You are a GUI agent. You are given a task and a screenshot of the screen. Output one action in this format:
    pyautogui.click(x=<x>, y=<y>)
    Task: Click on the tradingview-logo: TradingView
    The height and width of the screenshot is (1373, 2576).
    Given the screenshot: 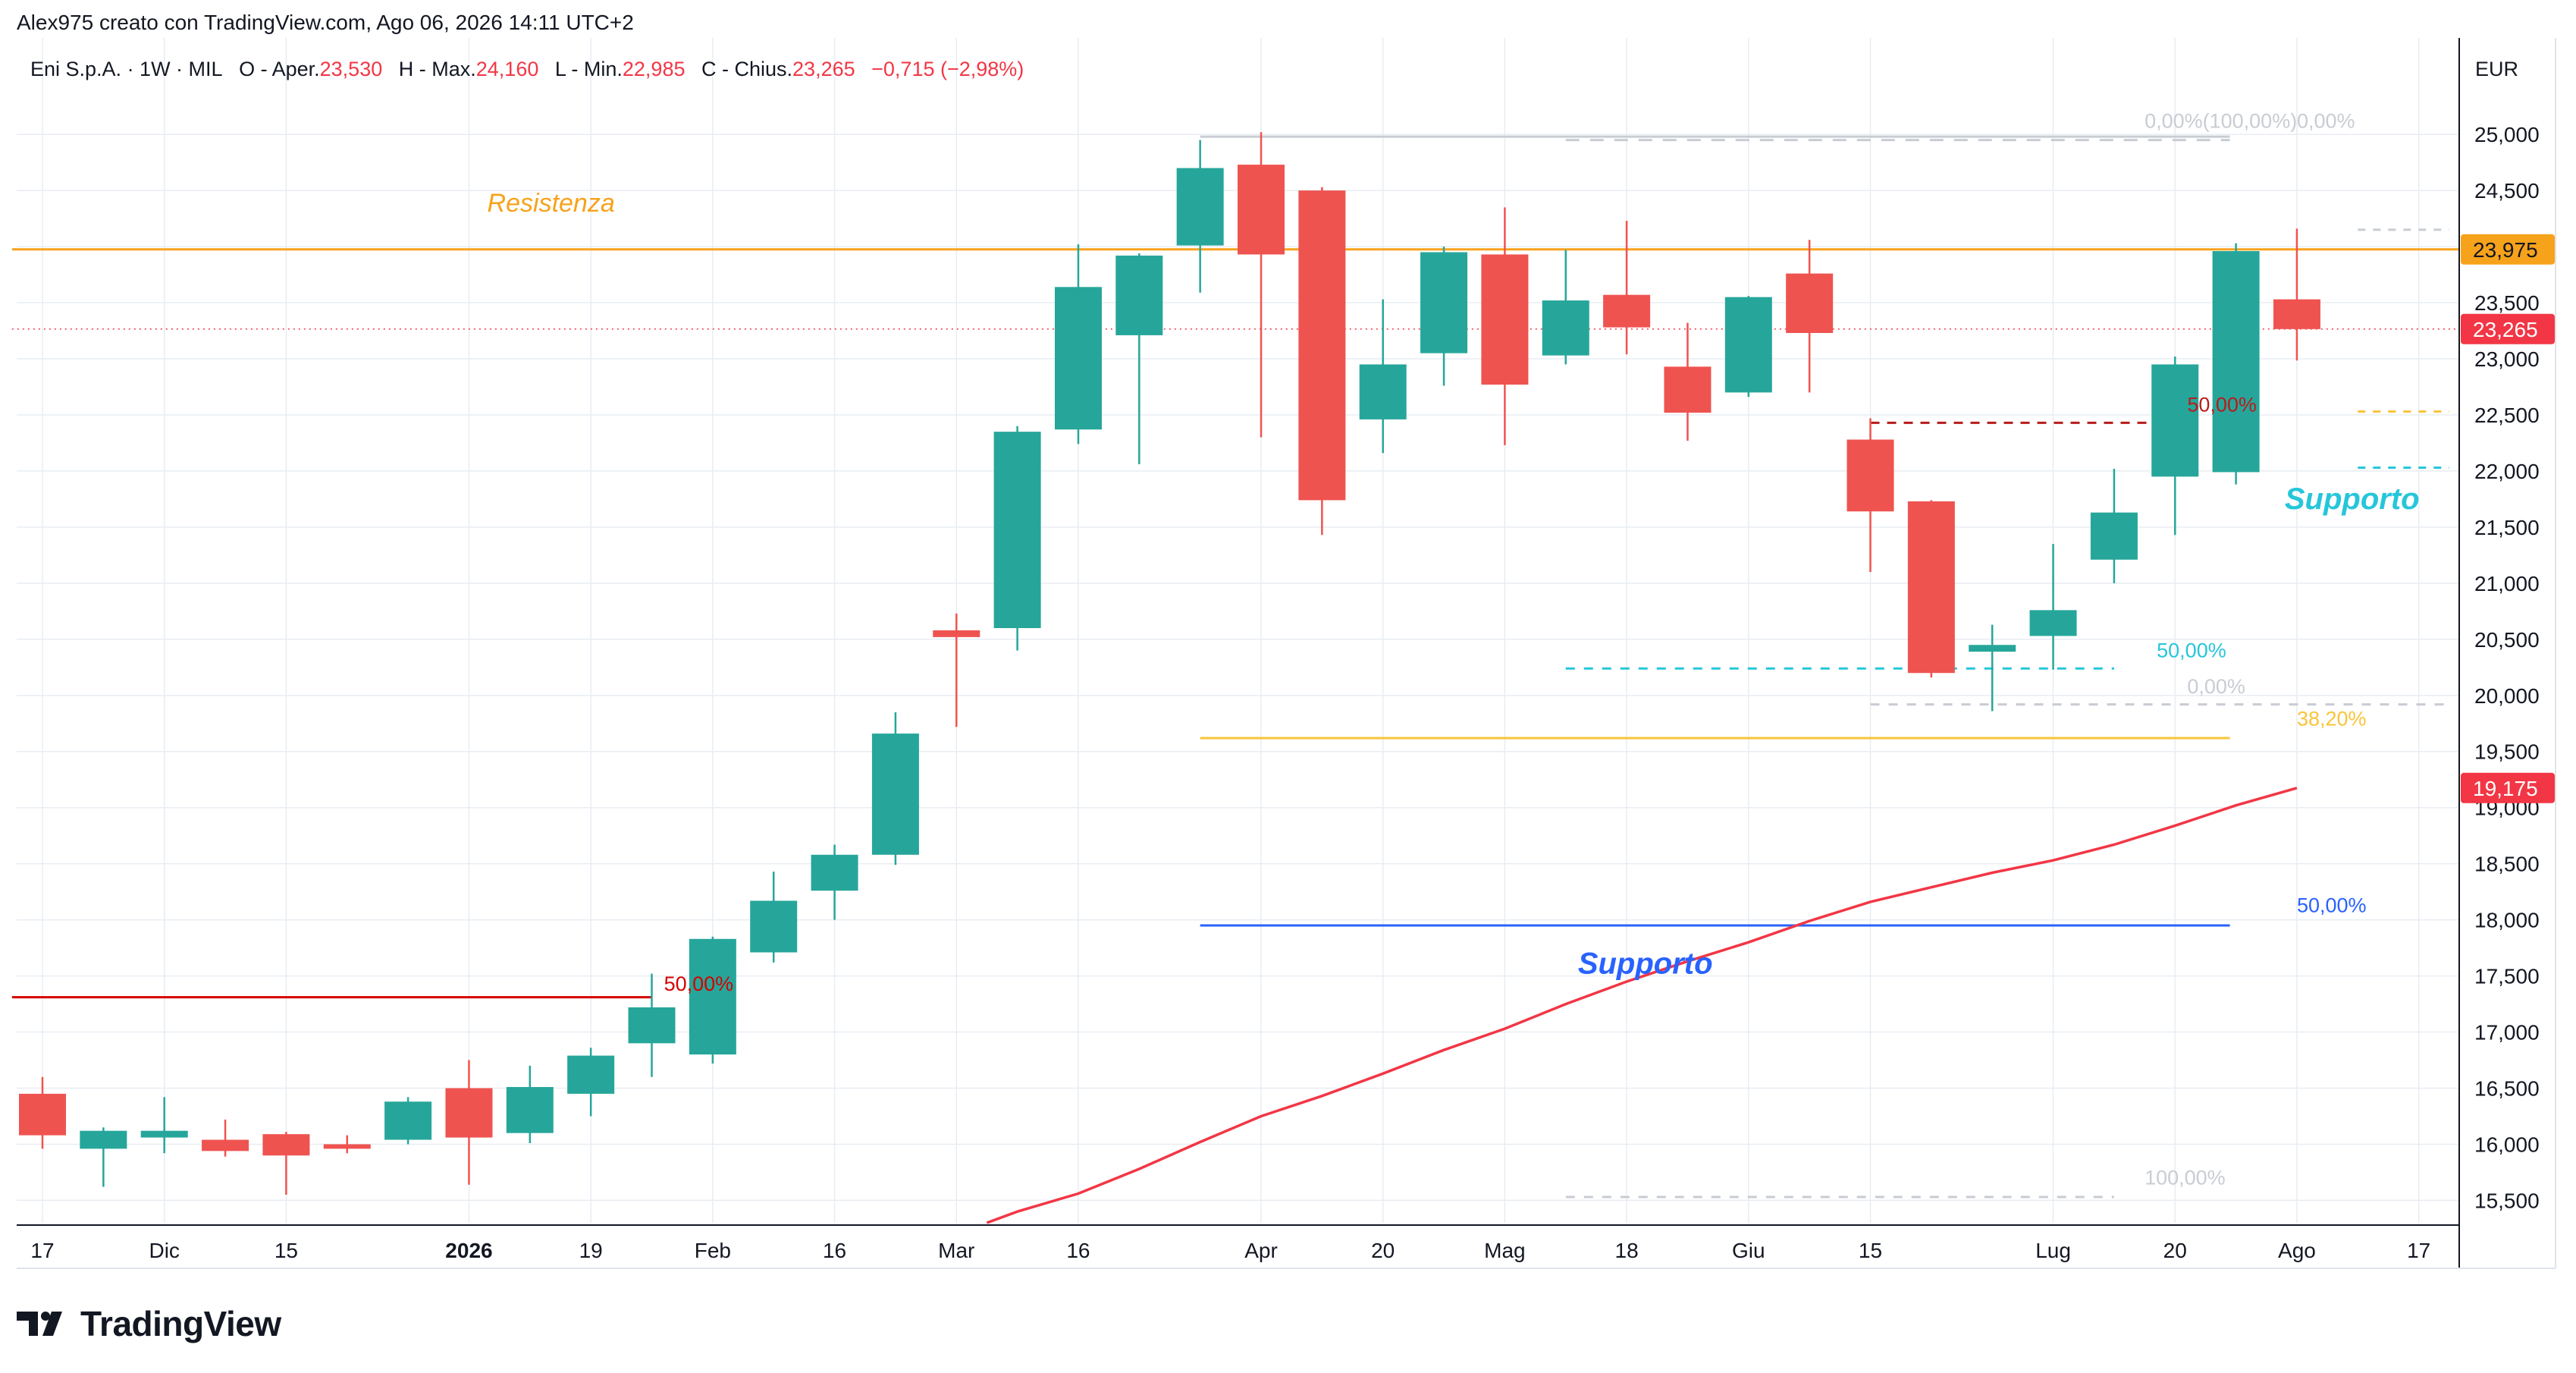 What is the action you would take?
    pyautogui.click(x=149, y=1323)
    